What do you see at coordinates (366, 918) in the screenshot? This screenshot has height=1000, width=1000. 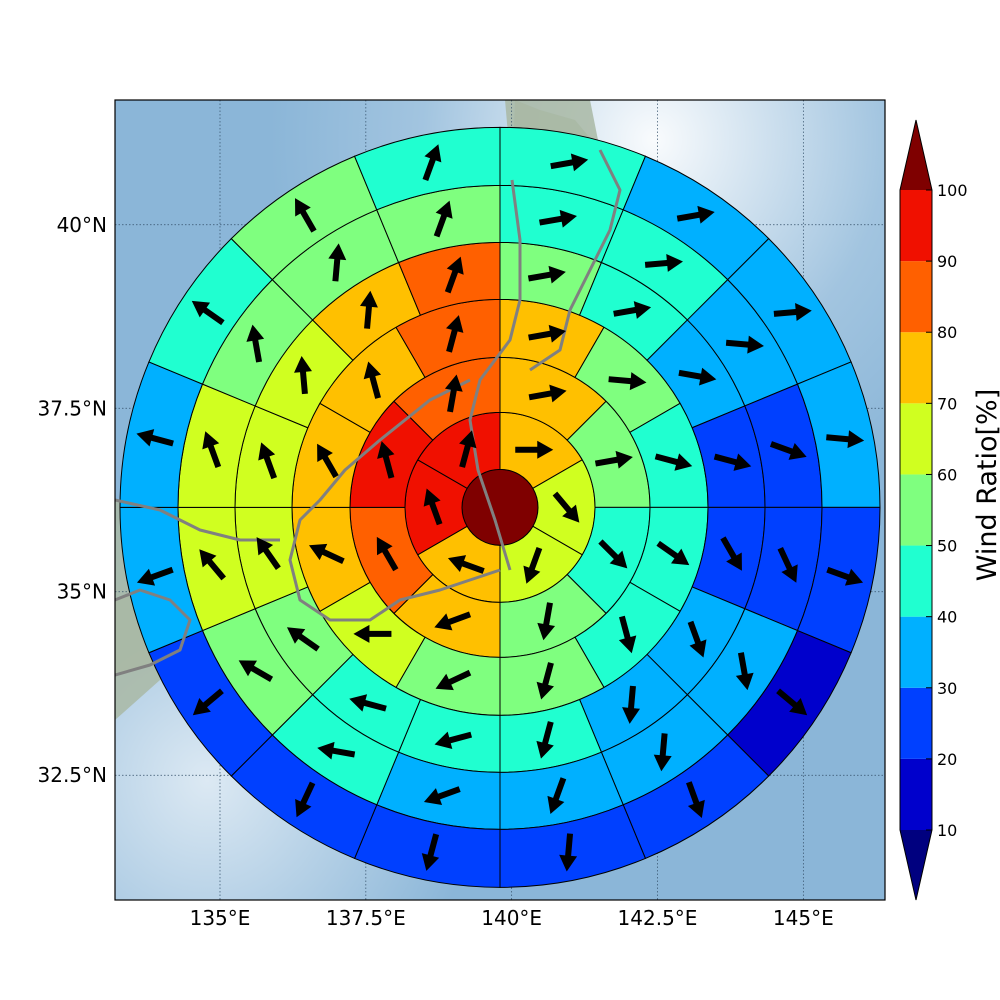 I see `longitude-tick-label: 137.5°E` at bounding box center [366, 918].